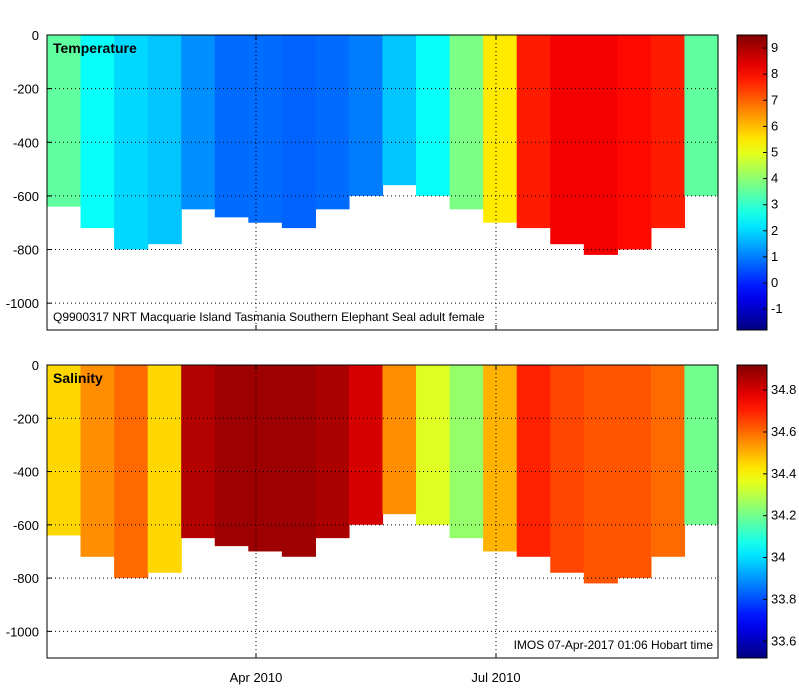 Image resolution: width=799 pixels, height=700 pixels. Describe the element at coordinates (614, 645) in the screenshot. I see `salinity-annotation: IMOS 07-Apr-2017 01:06 Hobart time` at that location.